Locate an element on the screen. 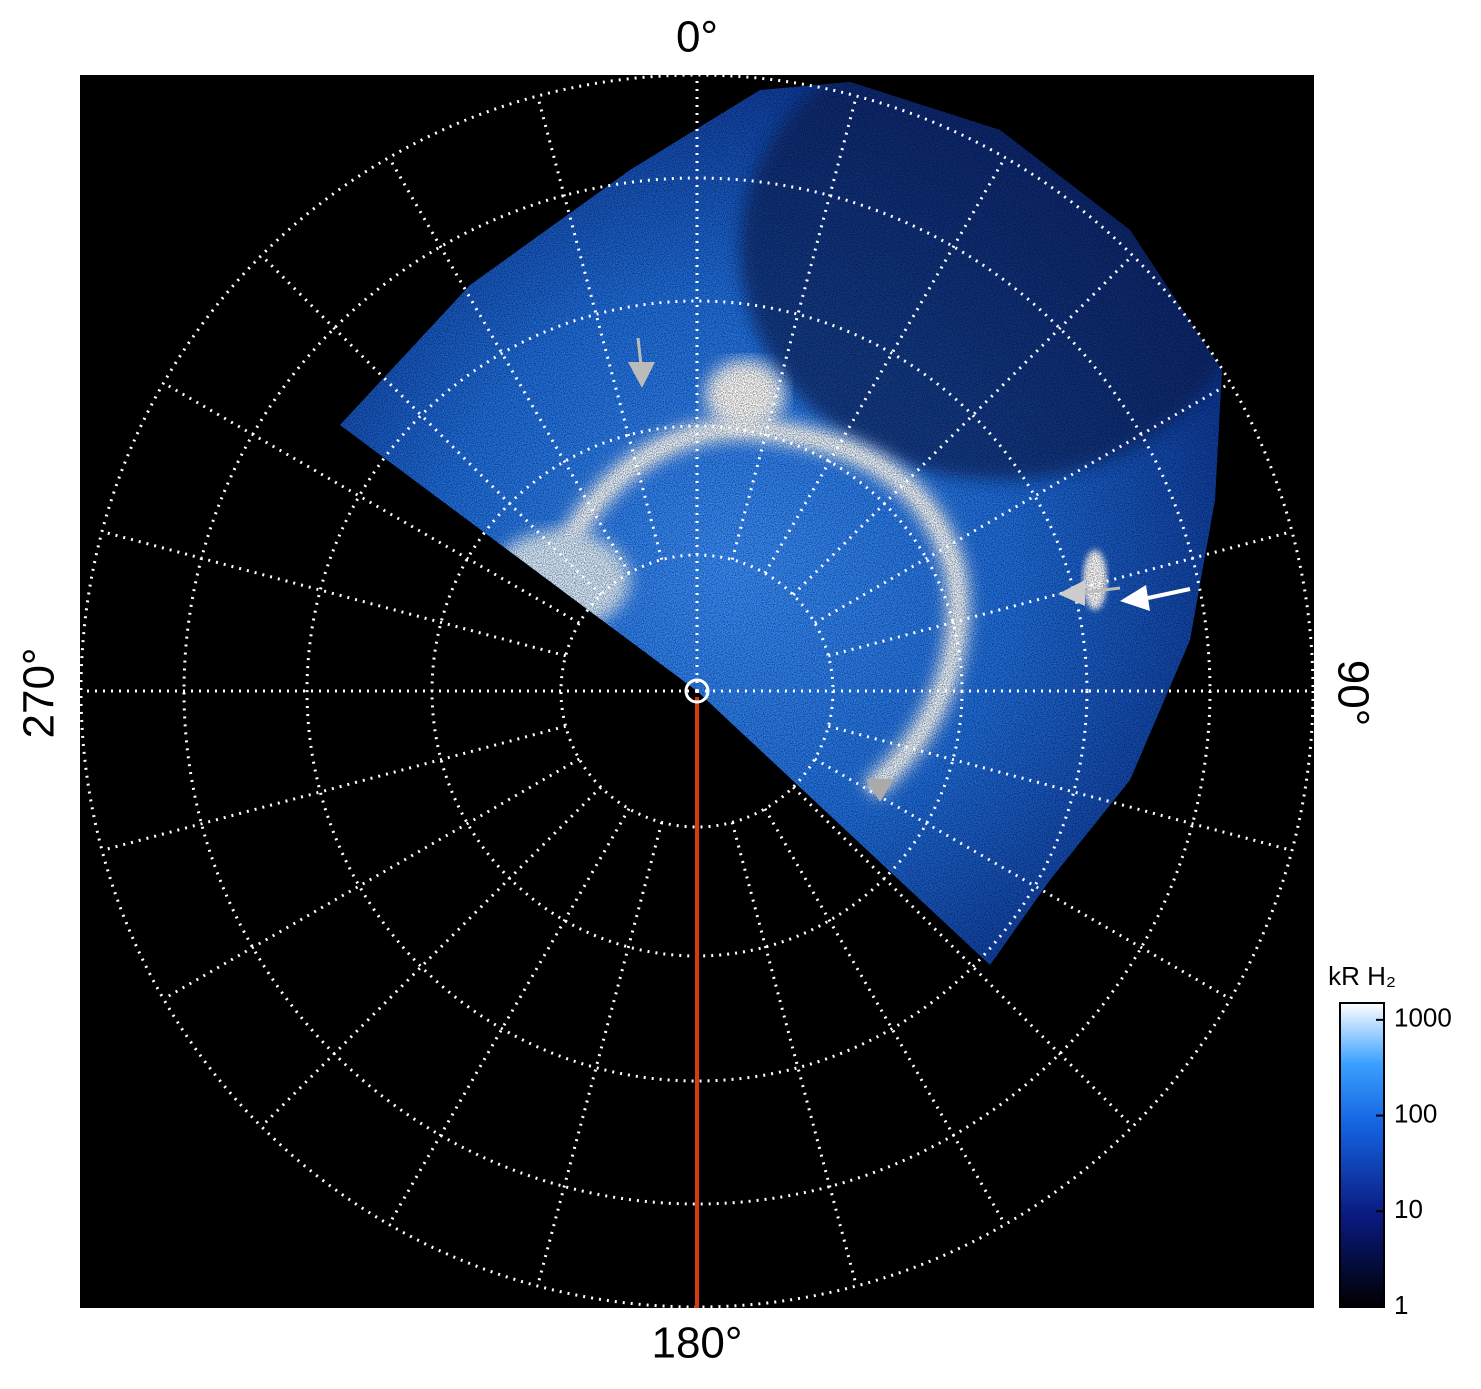 The image size is (1481, 1389). colorbar-title: kR H₂ is located at coordinates (1362, 976).